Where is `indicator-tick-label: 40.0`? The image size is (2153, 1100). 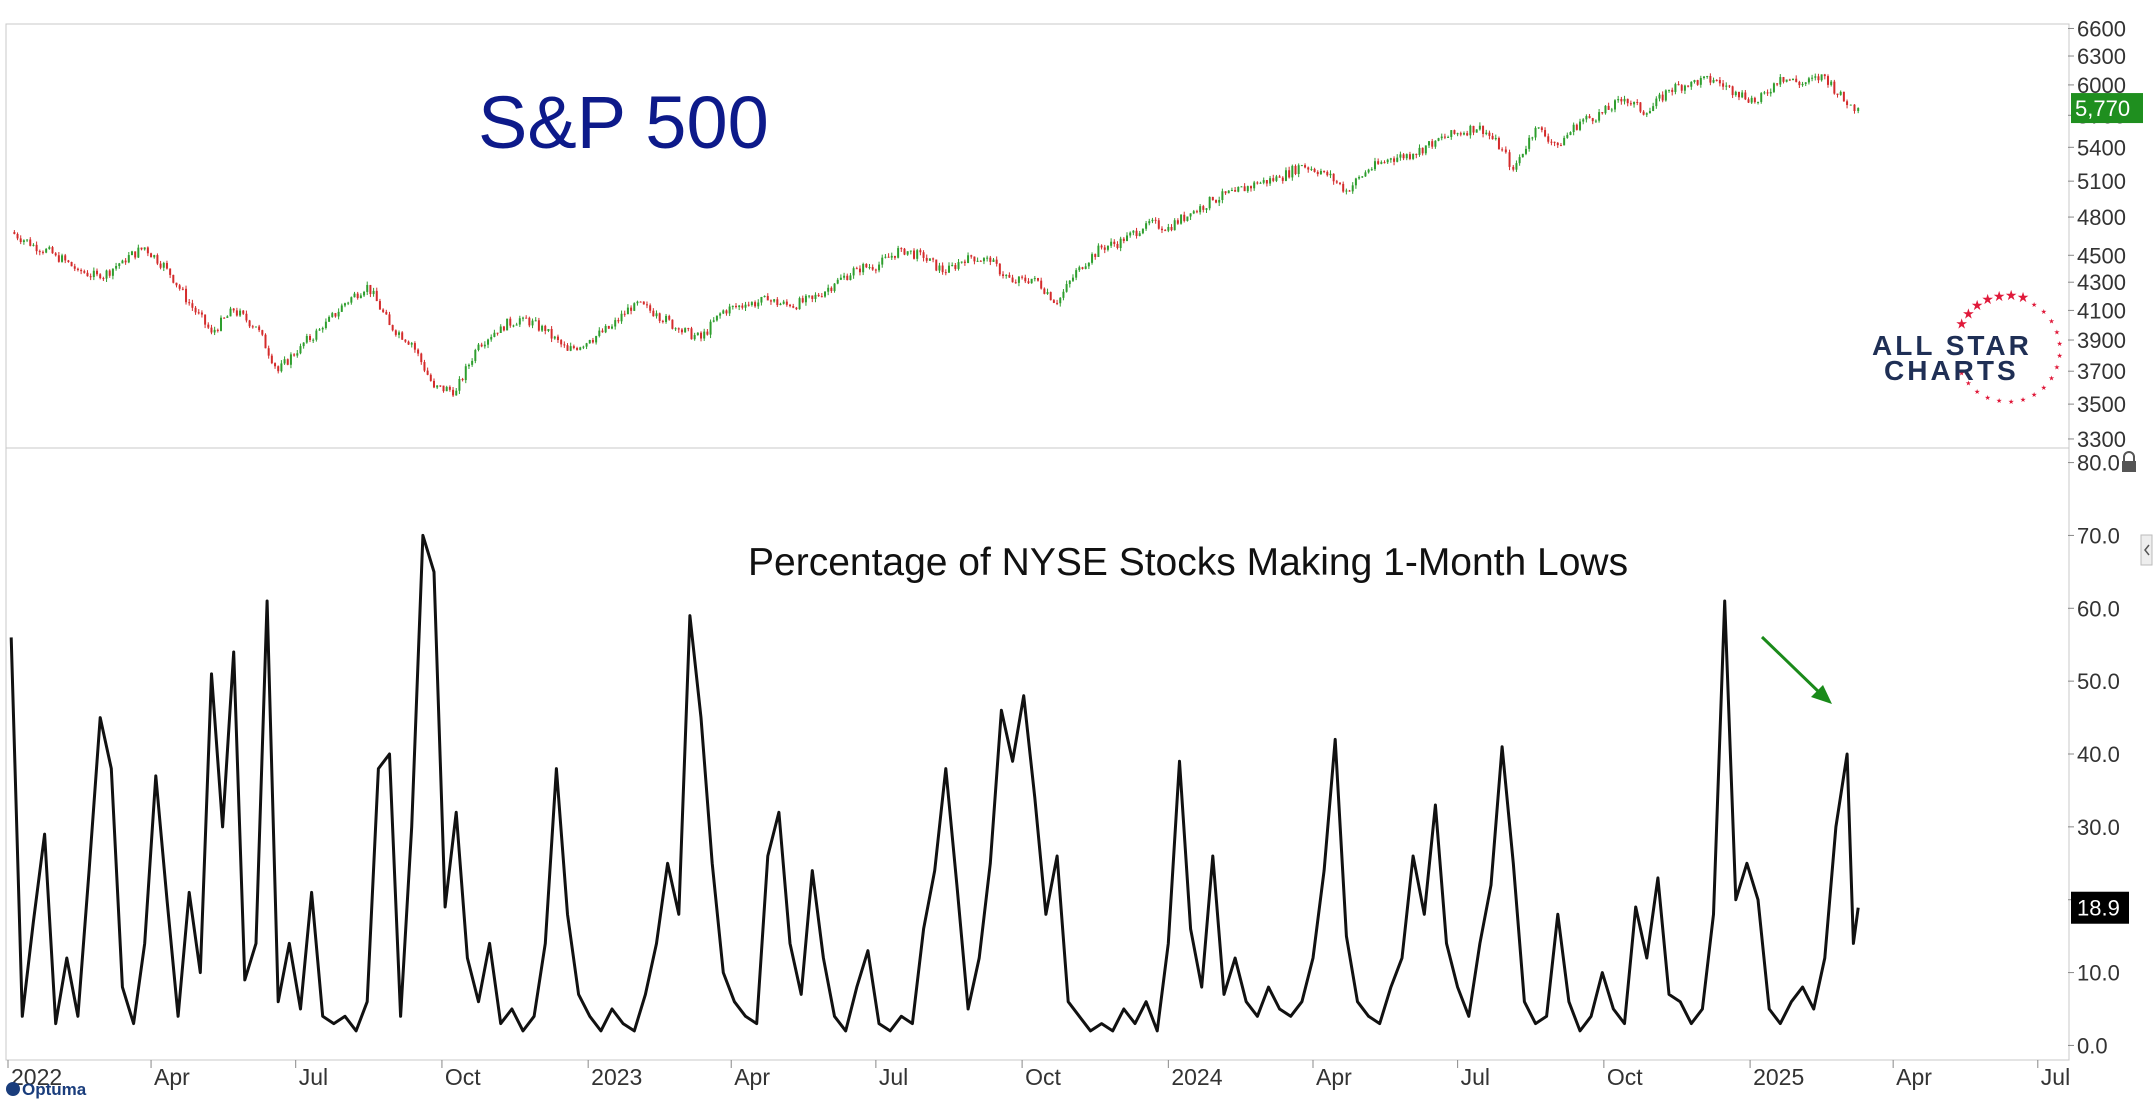
indicator-tick-label: 40.0 is located at coordinates (2098, 754).